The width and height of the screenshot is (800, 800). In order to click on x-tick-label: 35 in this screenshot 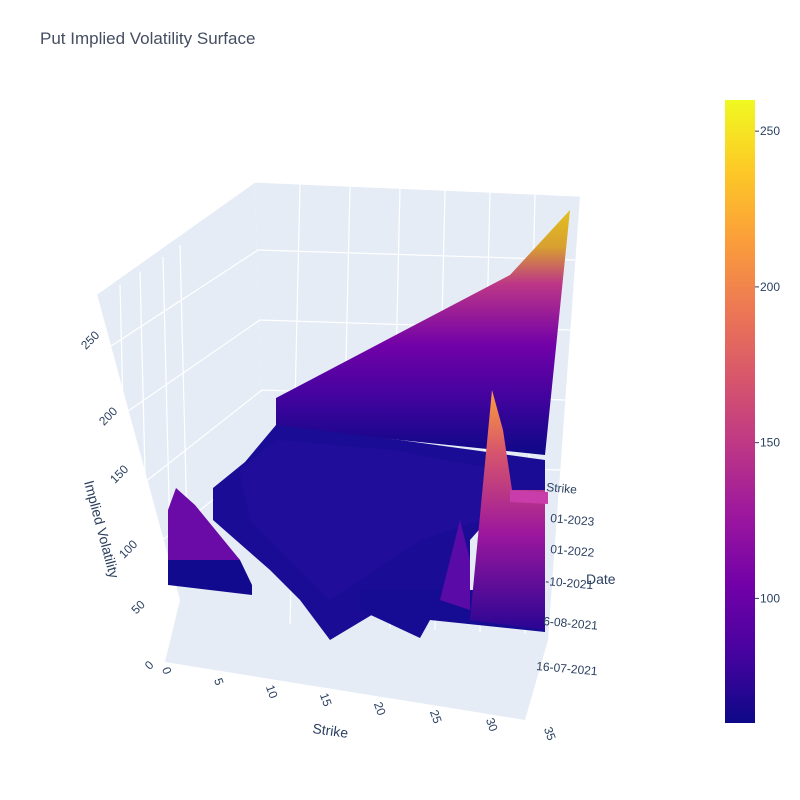, I will do `click(550, 734)`.